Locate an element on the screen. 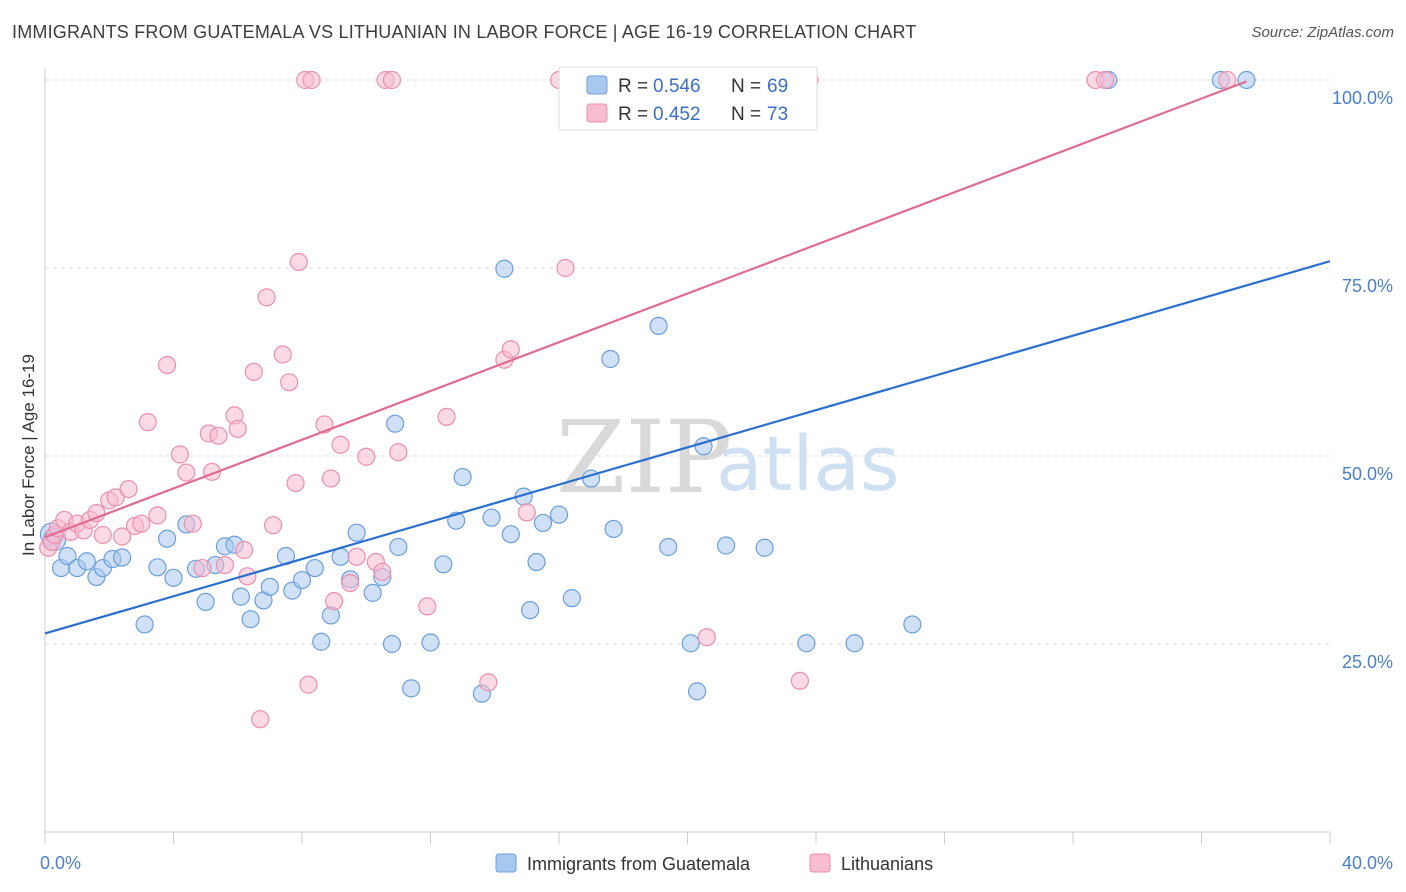 This screenshot has height=892, width=1406. chart-source: Source: ZipAtlas.com is located at coordinates (1322, 32).